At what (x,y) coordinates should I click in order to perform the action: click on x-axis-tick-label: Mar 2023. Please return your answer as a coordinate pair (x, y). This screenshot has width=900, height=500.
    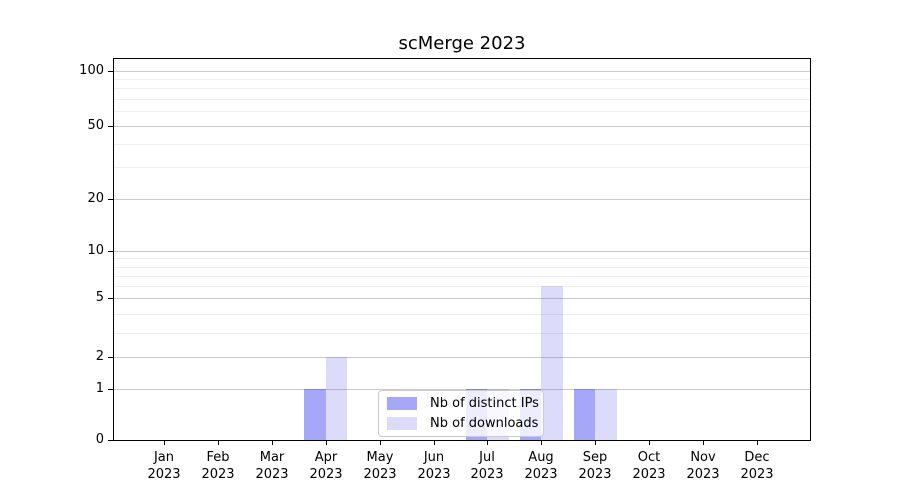
    Looking at the image, I should click on (272, 466).